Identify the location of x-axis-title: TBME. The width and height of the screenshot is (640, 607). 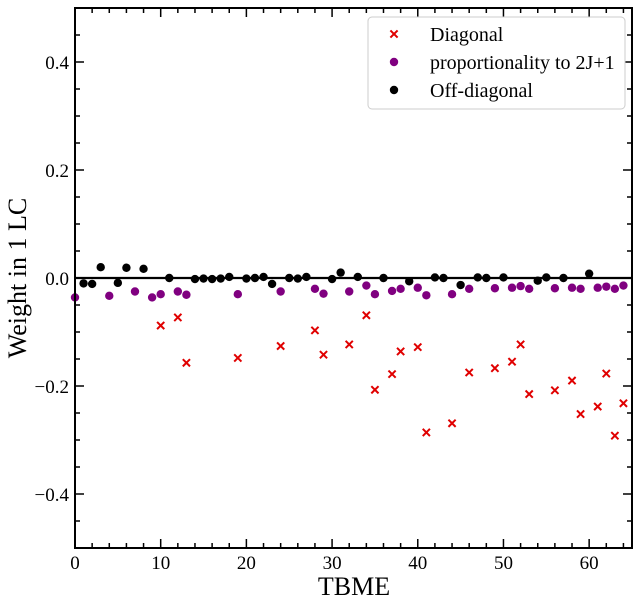
(354, 586).